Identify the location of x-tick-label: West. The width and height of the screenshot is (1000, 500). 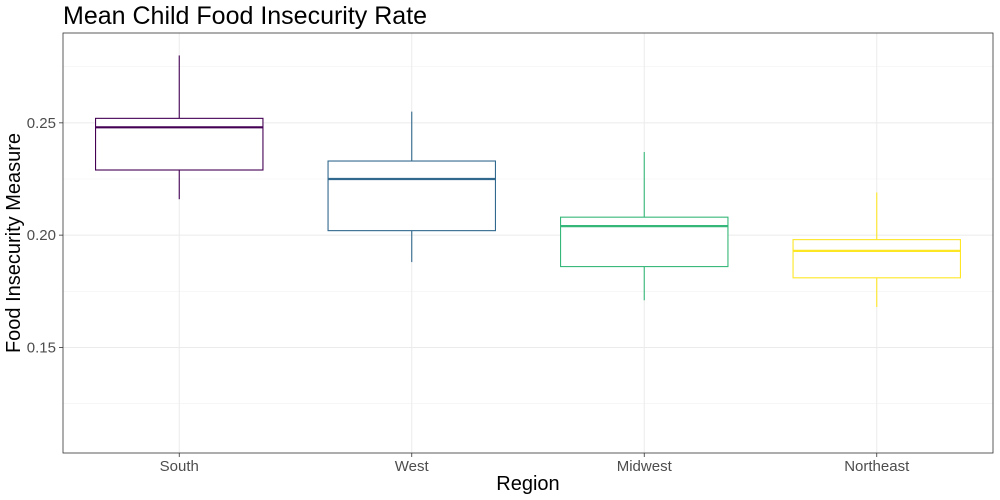
(412, 466).